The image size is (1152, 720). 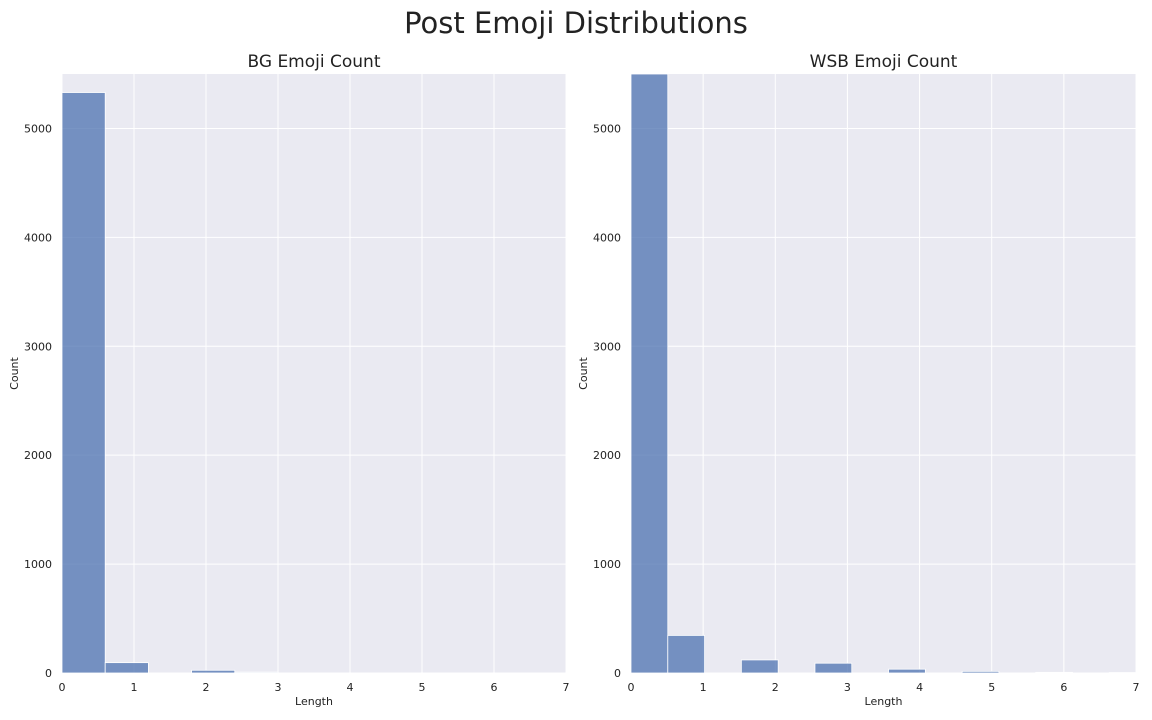 I want to click on panel2-x-tick-label: 0, so click(x=631, y=687).